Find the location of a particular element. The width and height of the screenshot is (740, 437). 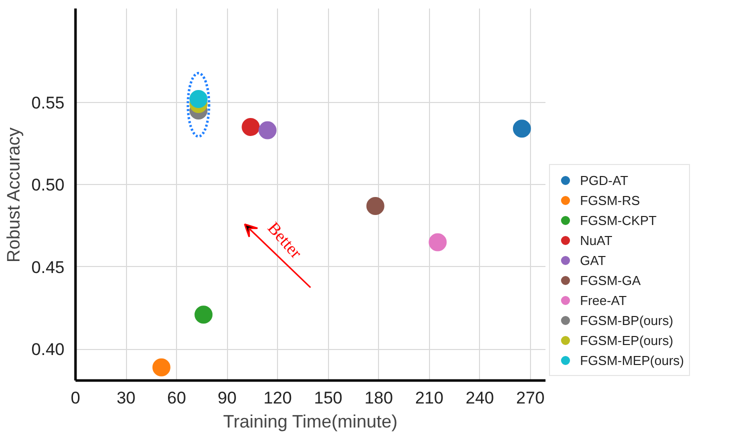

legend-label: FGSM-GA is located at coordinates (610, 280).